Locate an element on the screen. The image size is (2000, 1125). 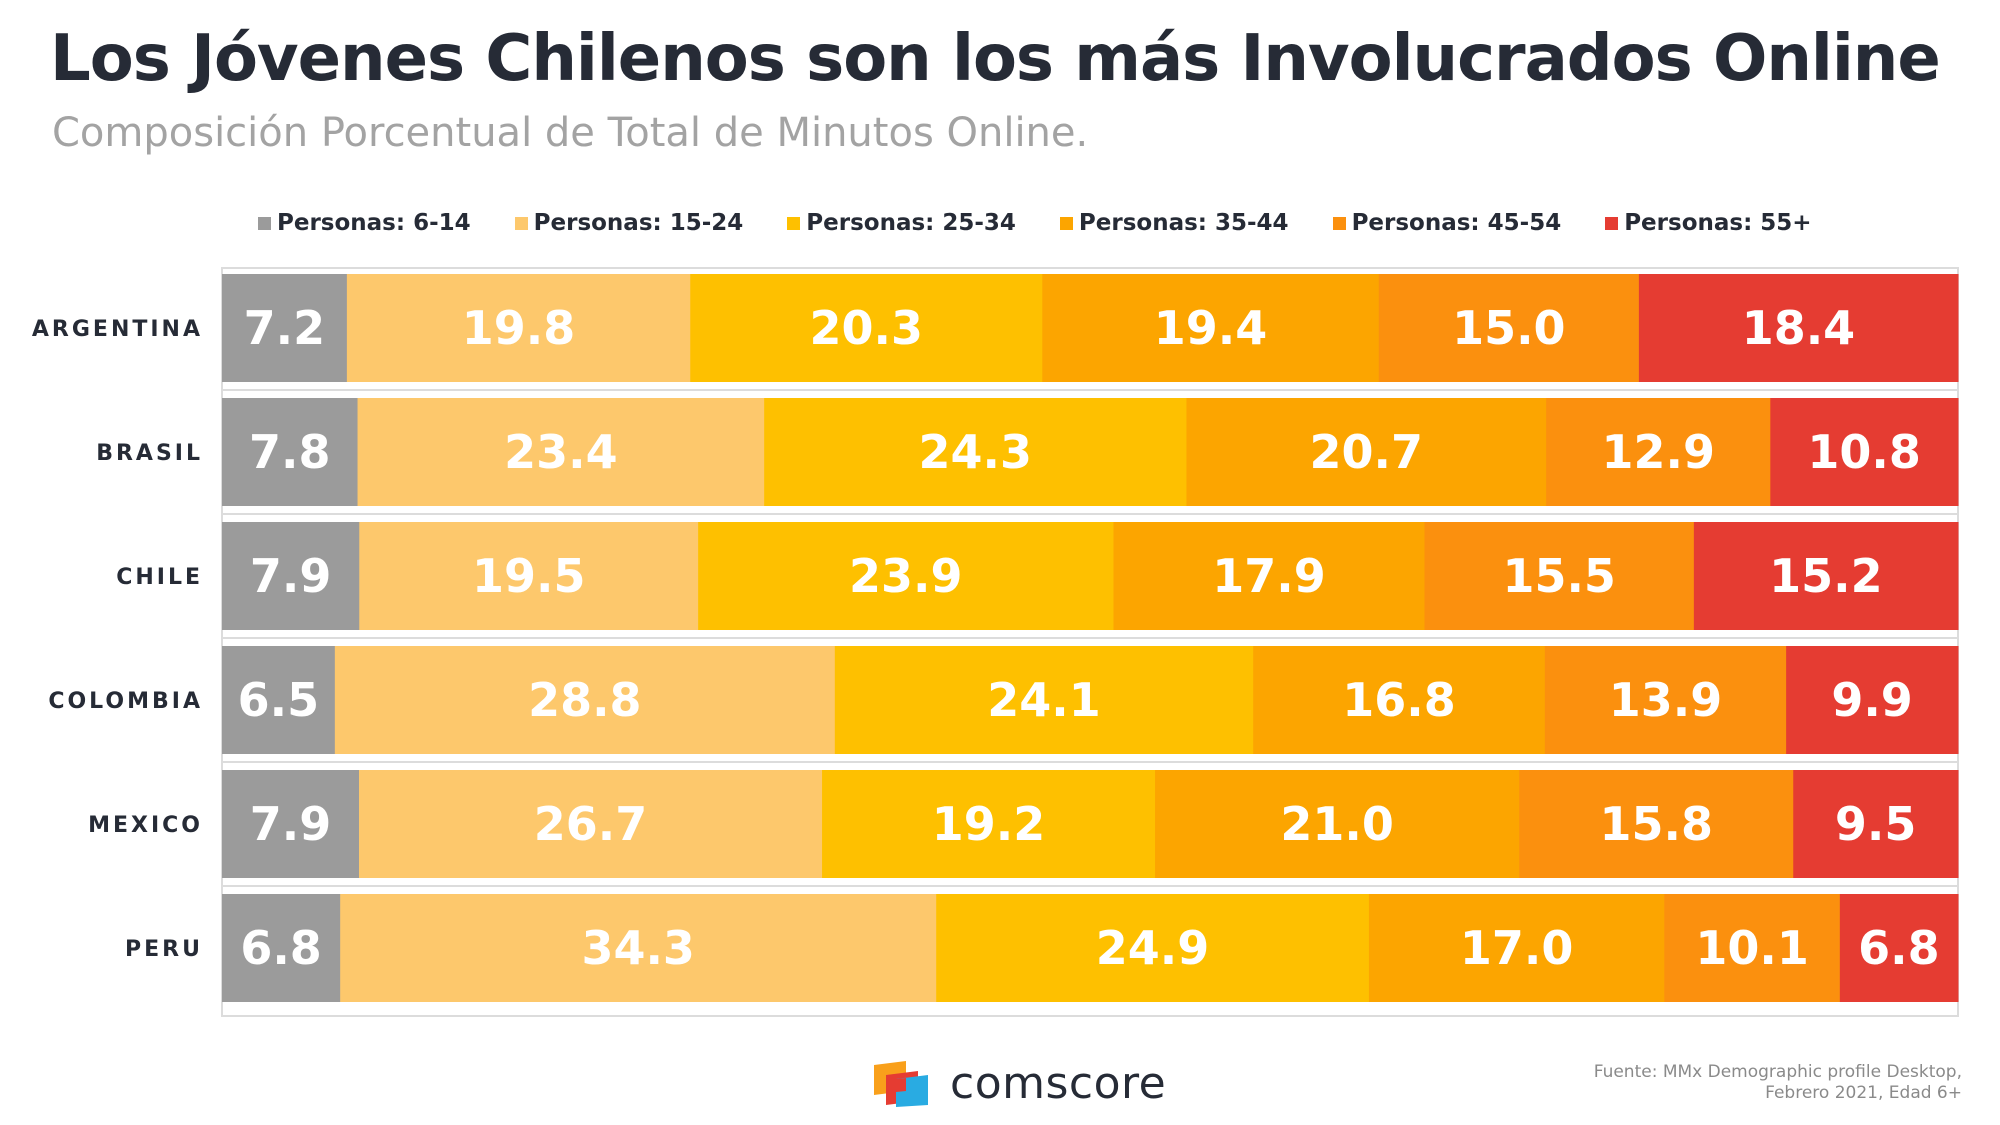
value-label: 19.5 is located at coordinates (529, 576).